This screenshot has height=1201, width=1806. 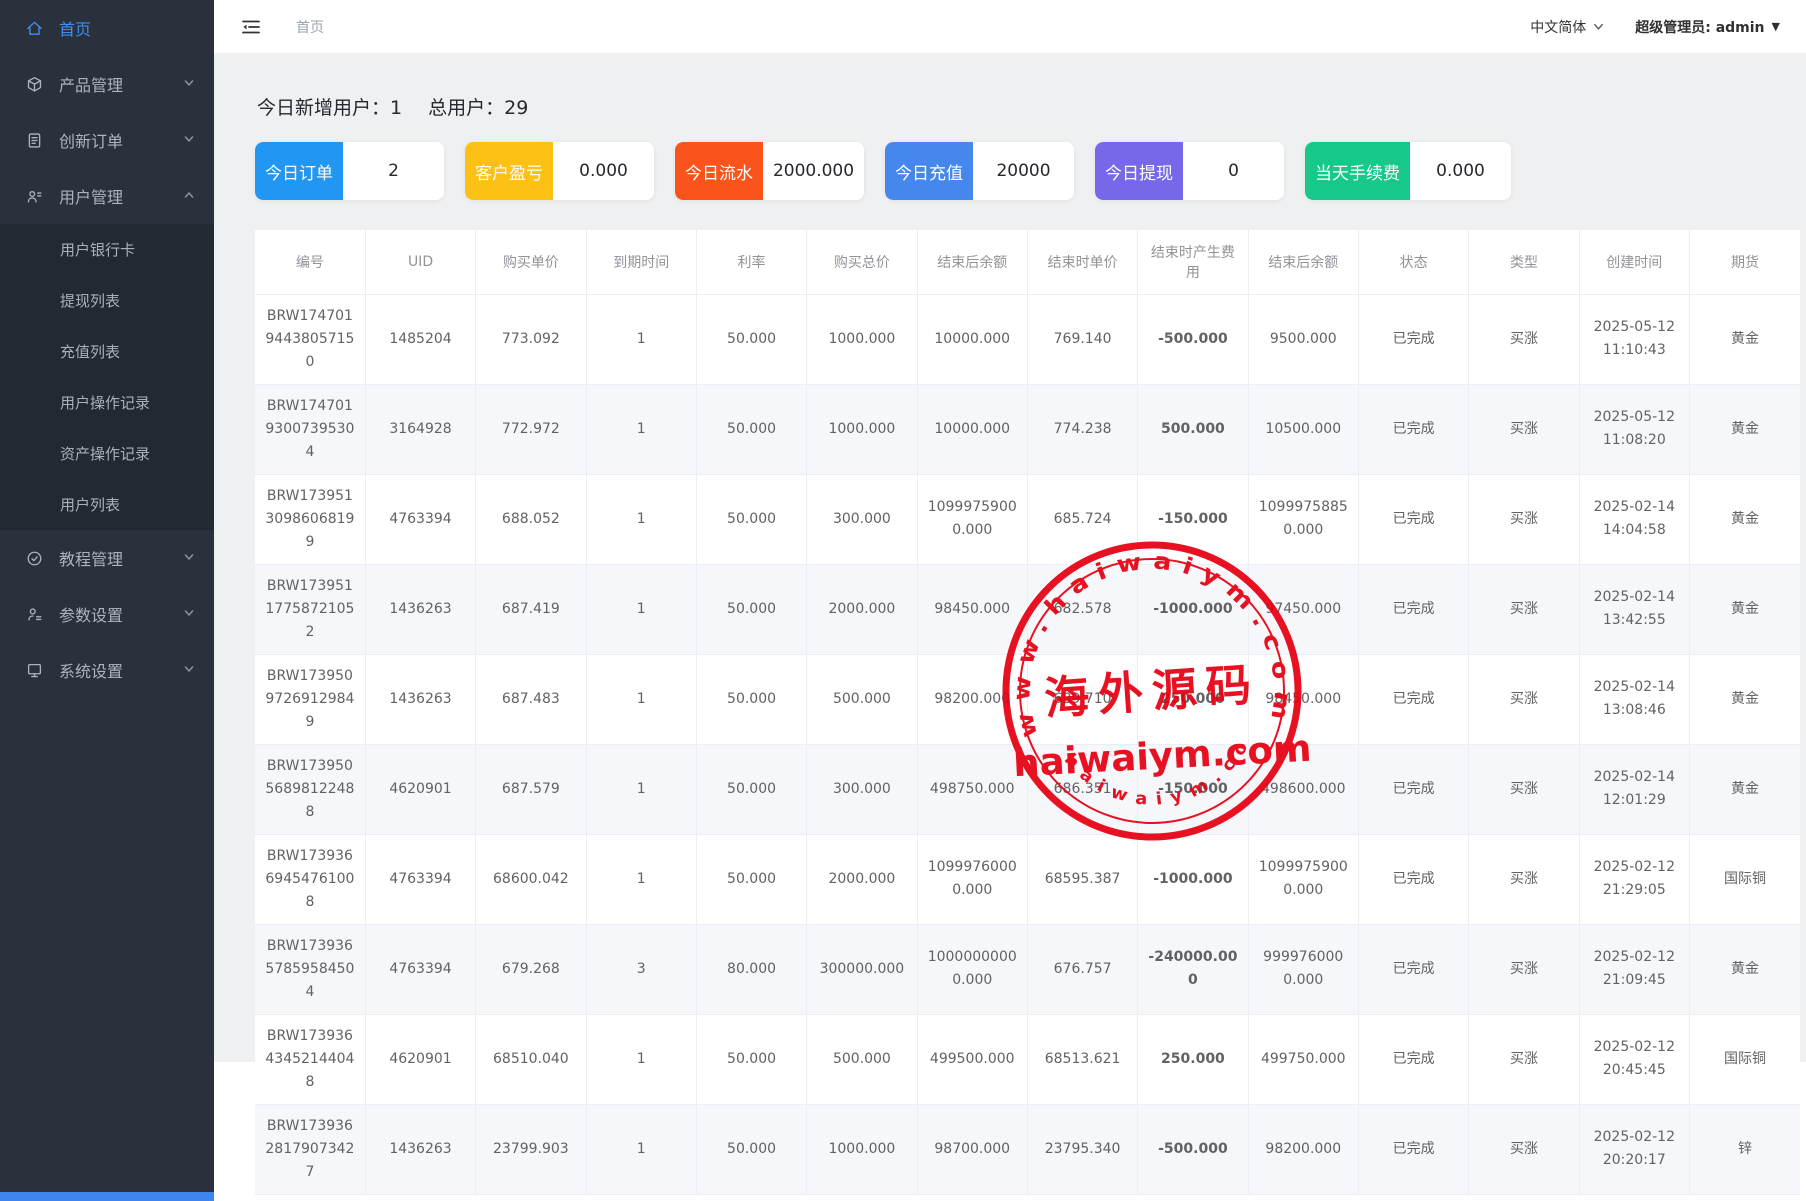 I want to click on column-header: 到期时间, so click(x=641, y=262).